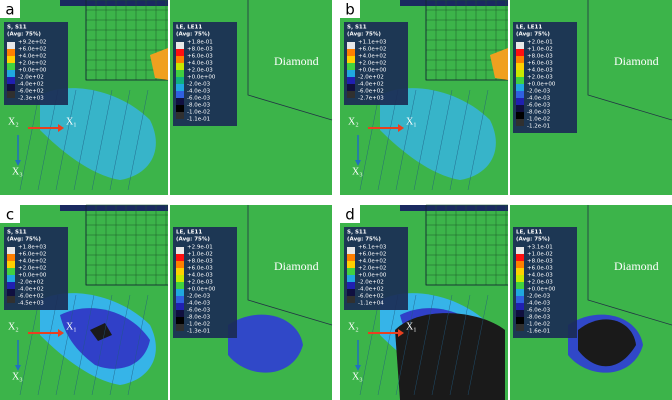  I want to click on legend-value: -8.0e-03, so click(539, 318).